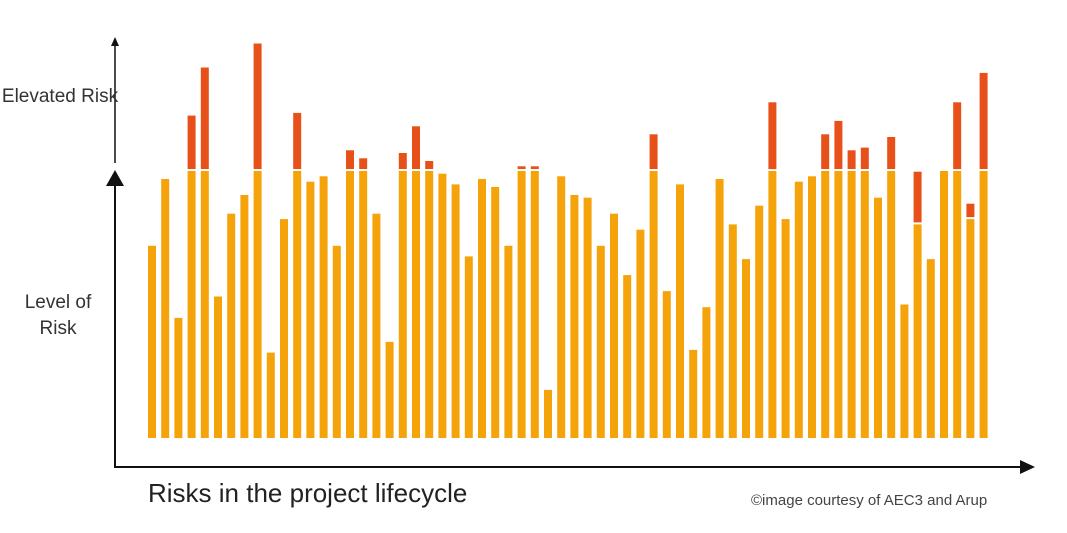  Describe the element at coordinates (308, 493) in the screenshot. I see `x-axis-title: Risks in the project lifecycle` at that location.